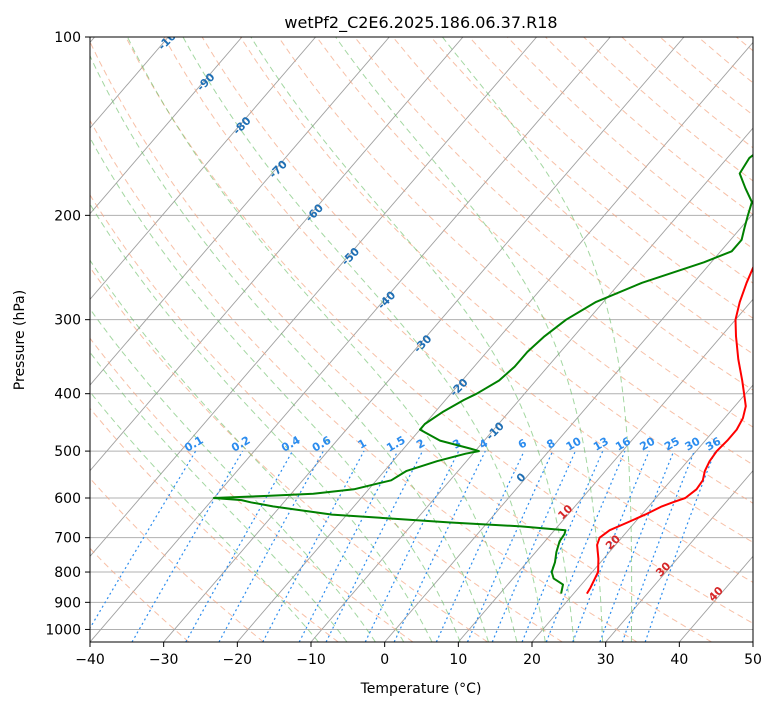 The image size is (775, 708). What do you see at coordinates (238, 660) in the screenshot?
I see `x-tick-label: −20` at bounding box center [238, 660].